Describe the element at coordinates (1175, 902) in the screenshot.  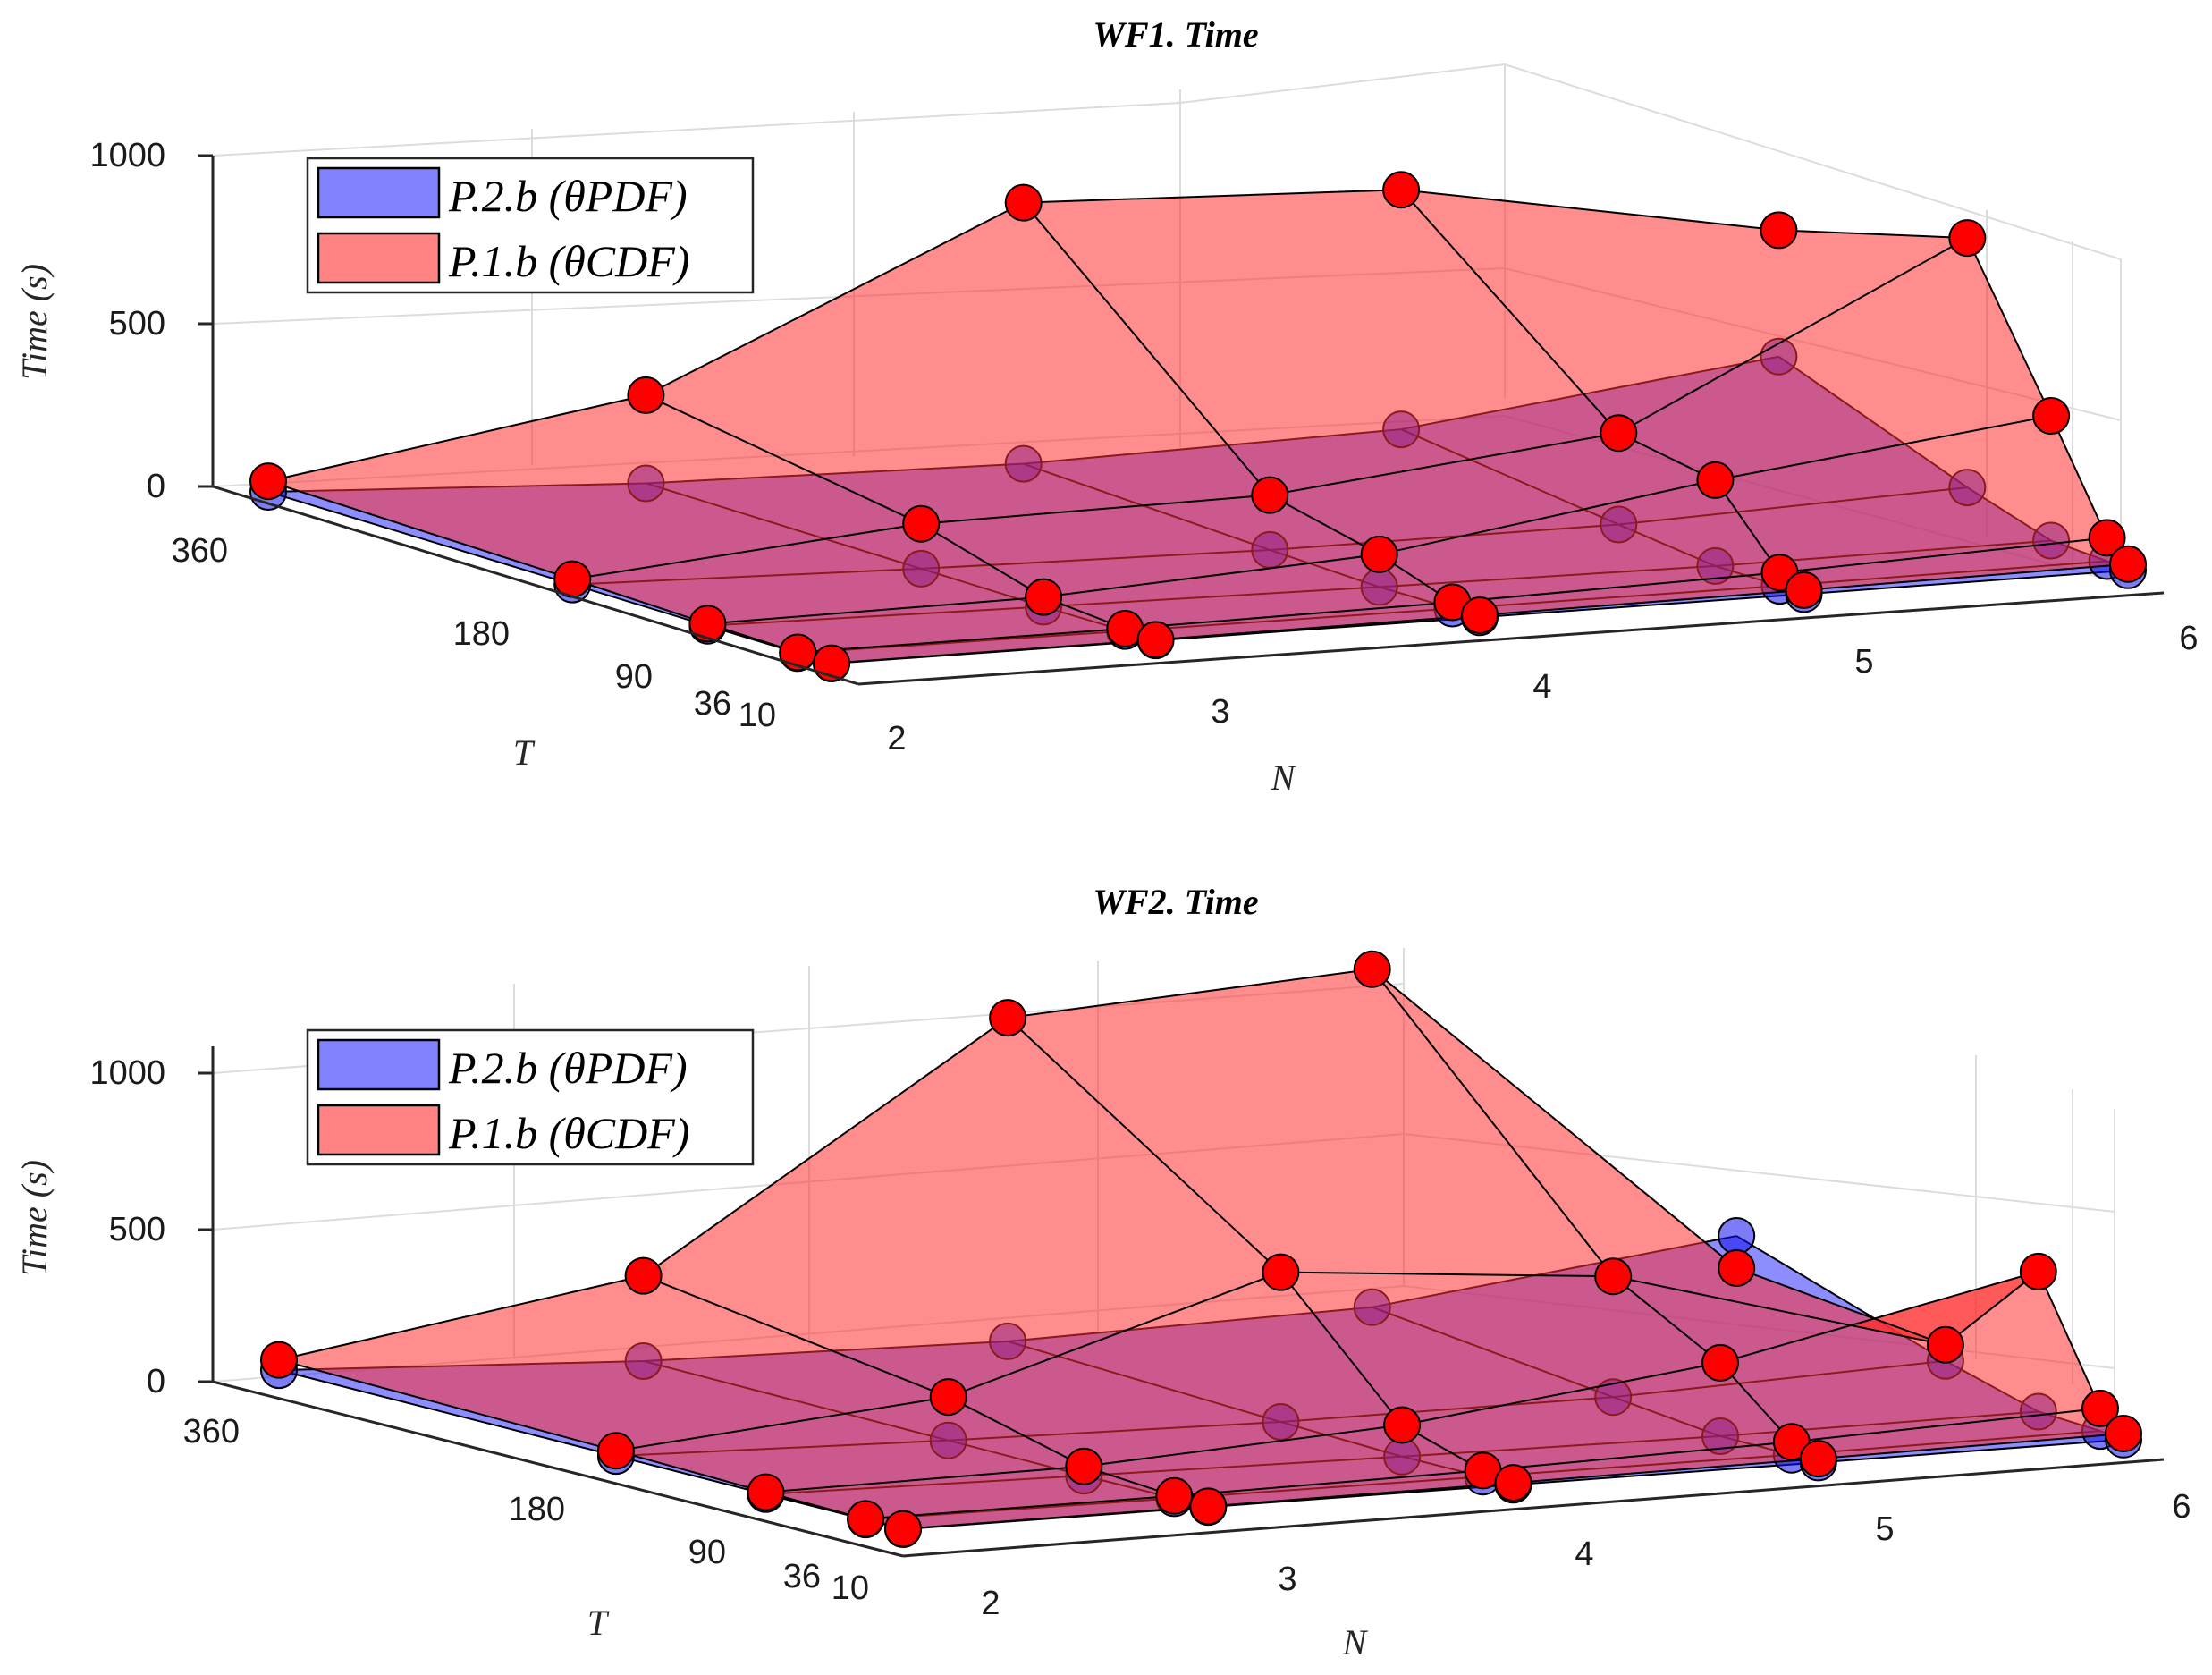
I see `chart-title: WF2. Time` at that location.